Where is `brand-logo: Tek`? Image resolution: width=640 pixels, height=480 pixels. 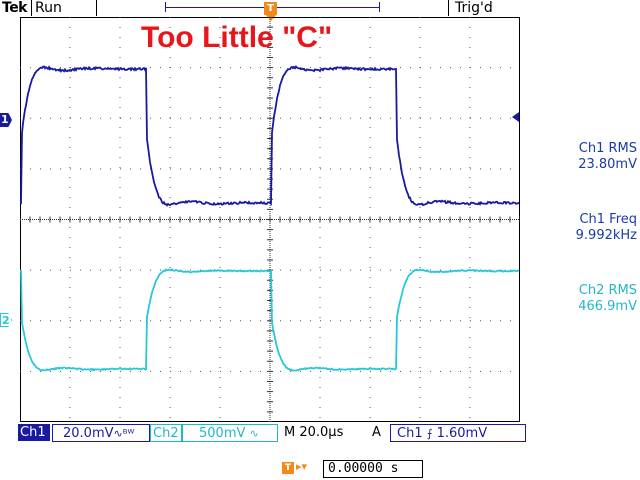 brand-logo: Tek is located at coordinates (14, 8).